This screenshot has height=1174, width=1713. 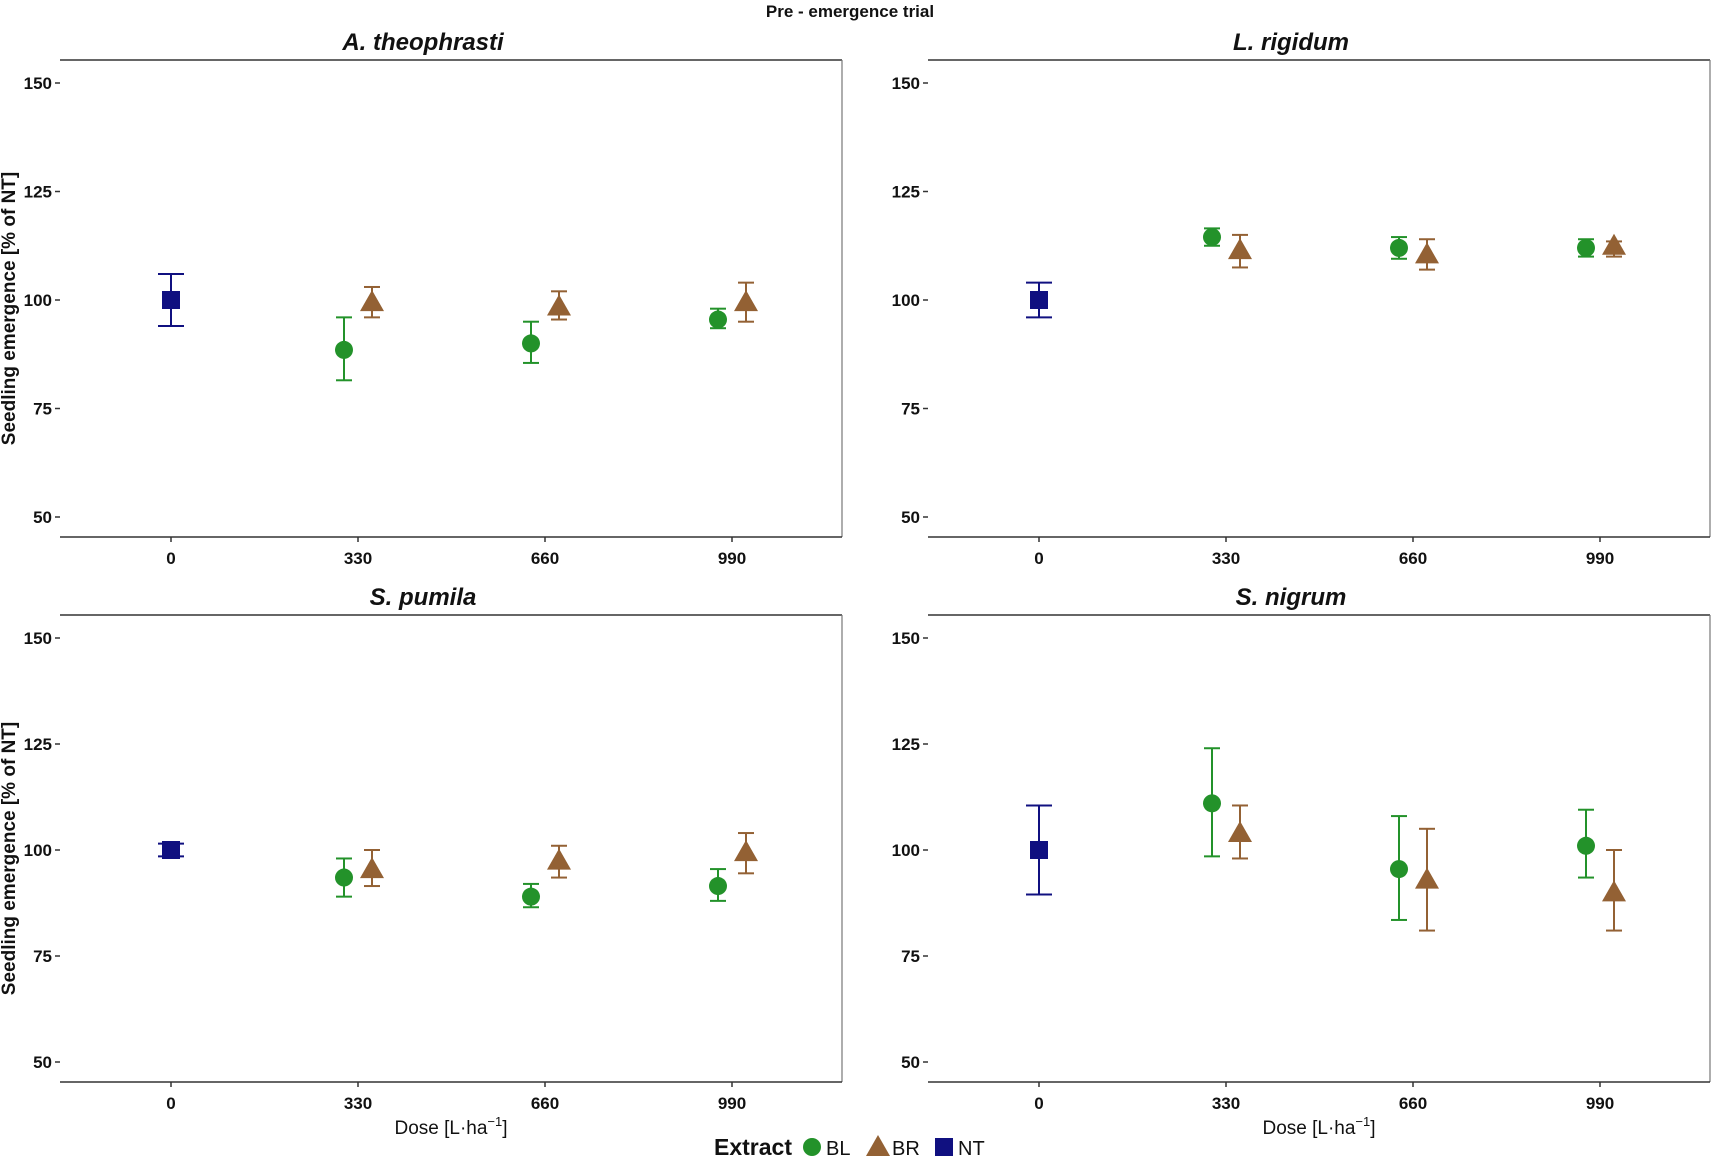 I want to click on legend-entry-BL: BL, so click(x=826, y=1149).